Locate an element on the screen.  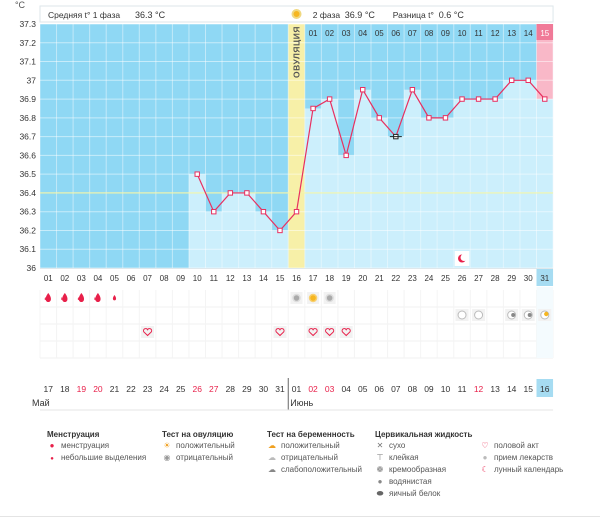
top-day-label: 03 is located at coordinates (346, 33).